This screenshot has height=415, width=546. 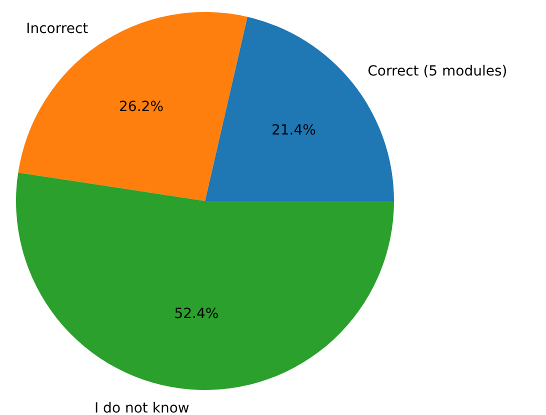 I want to click on slice-label: Incorrect, so click(x=57, y=29).